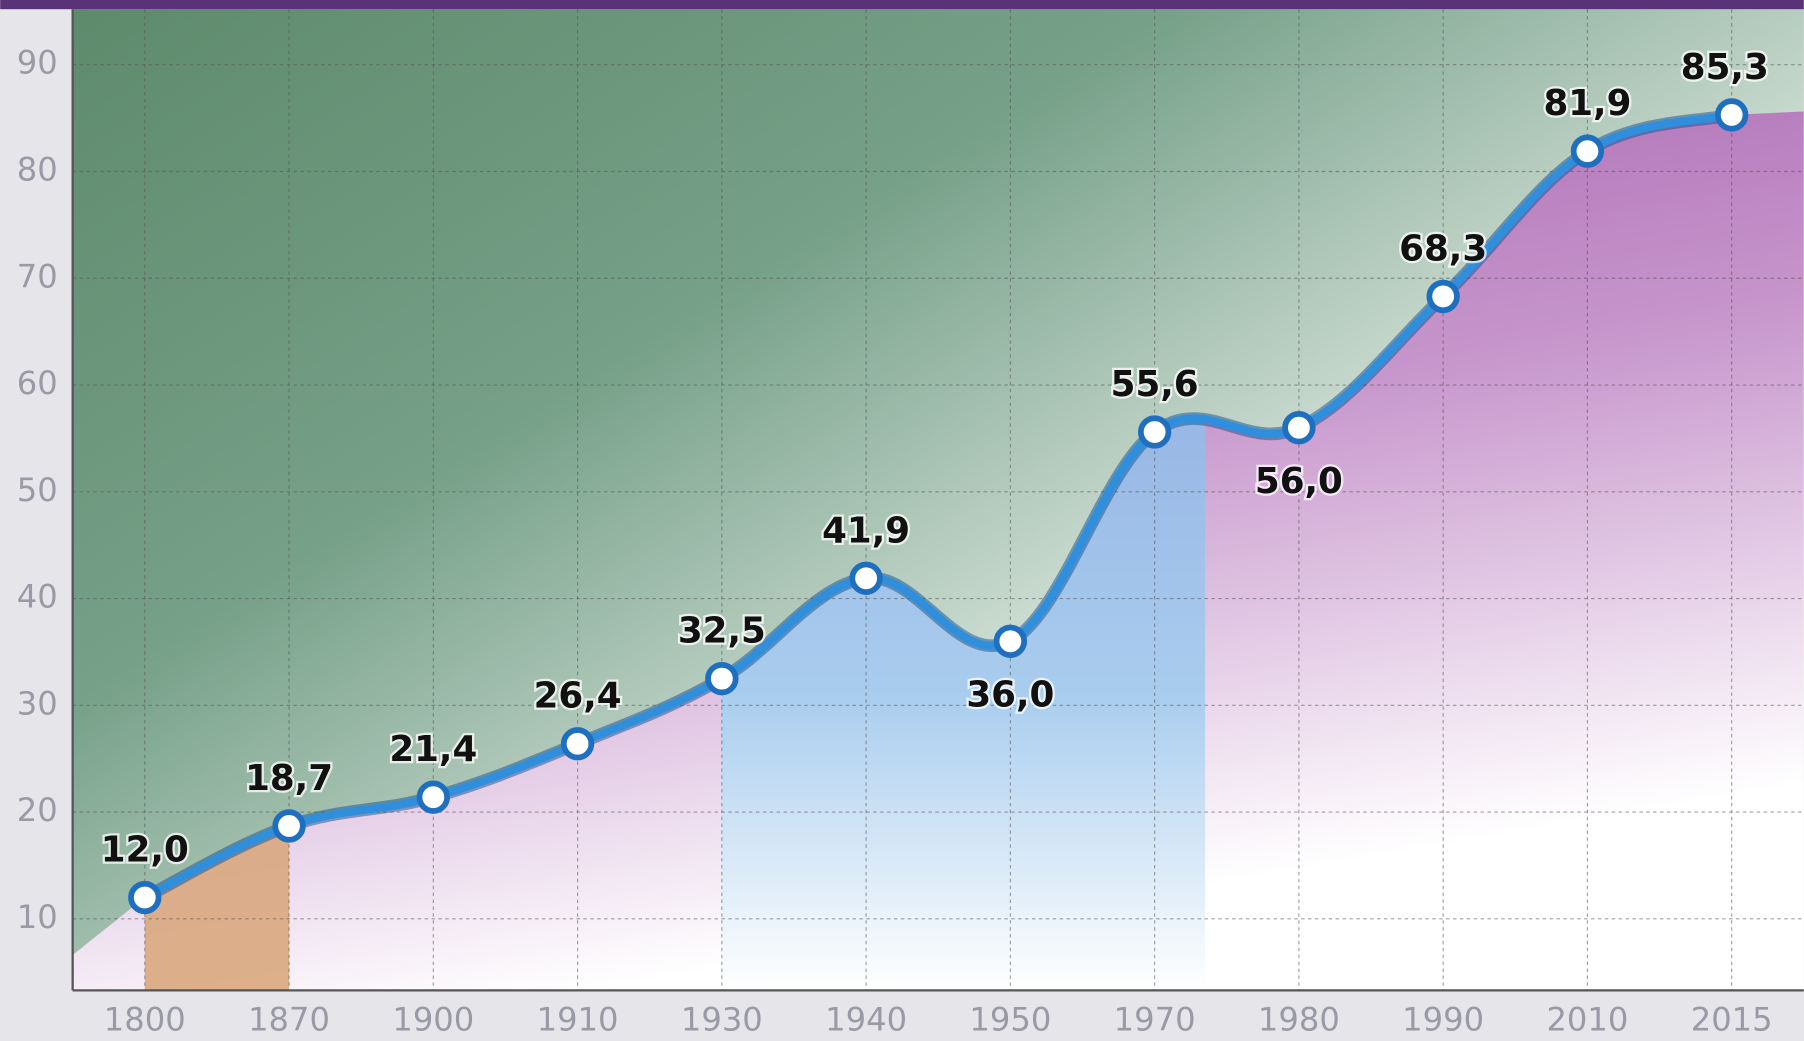 The width and height of the screenshot is (1804, 1041). I want to click on y-tick-label: 60, so click(37, 383).